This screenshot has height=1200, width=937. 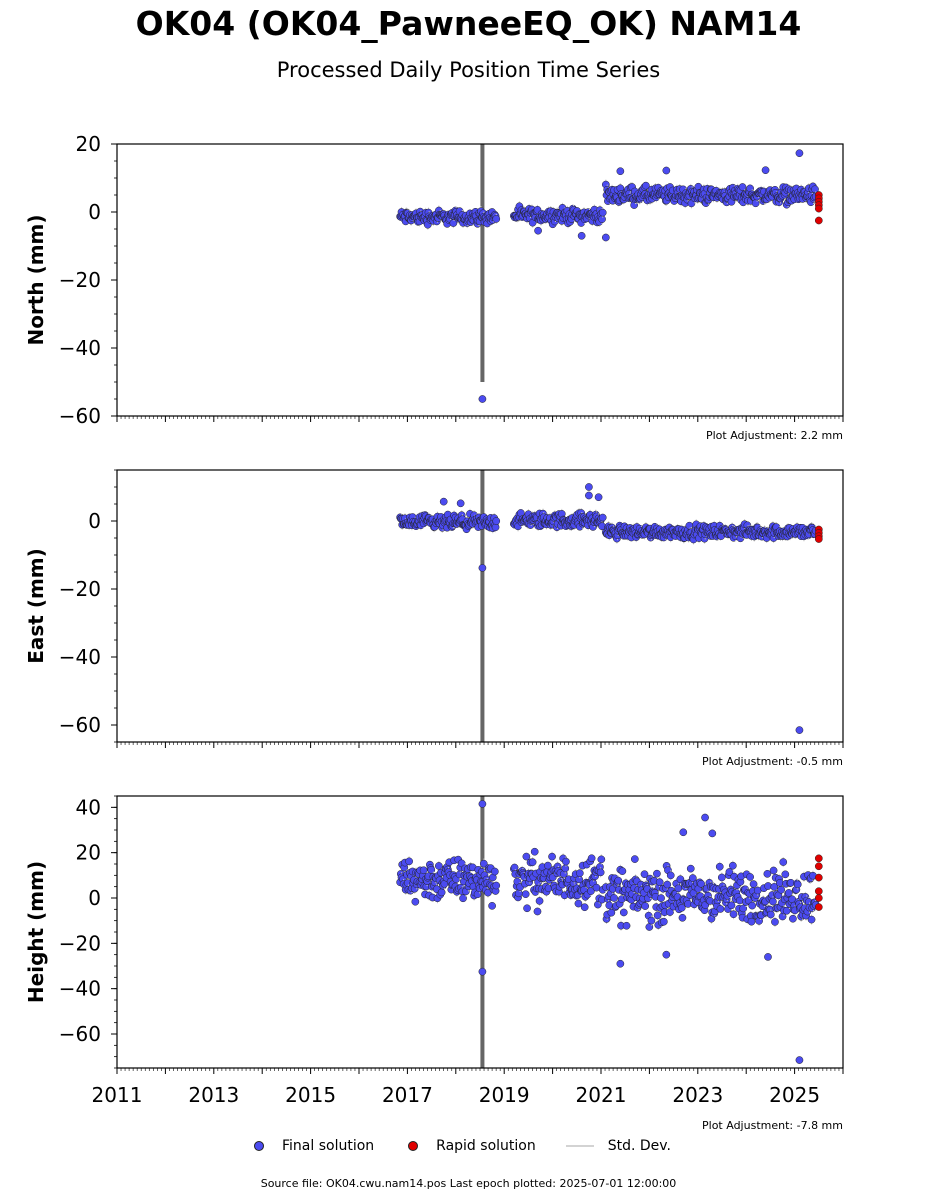 I want to click on xtick-label: 2021, so click(x=601, y=1095).